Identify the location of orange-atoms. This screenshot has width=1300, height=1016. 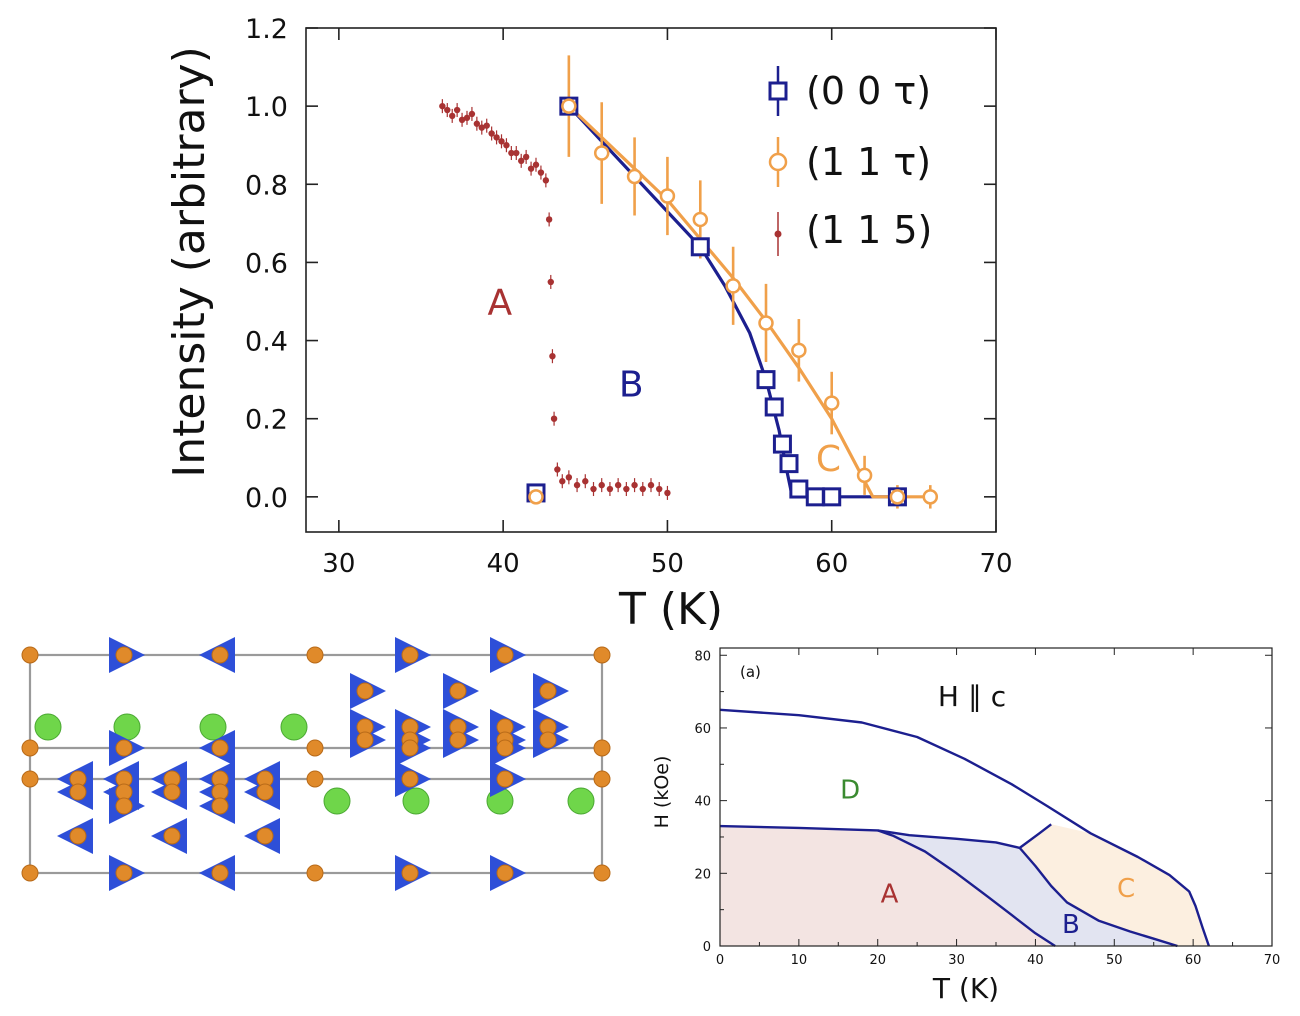
(316, 764).